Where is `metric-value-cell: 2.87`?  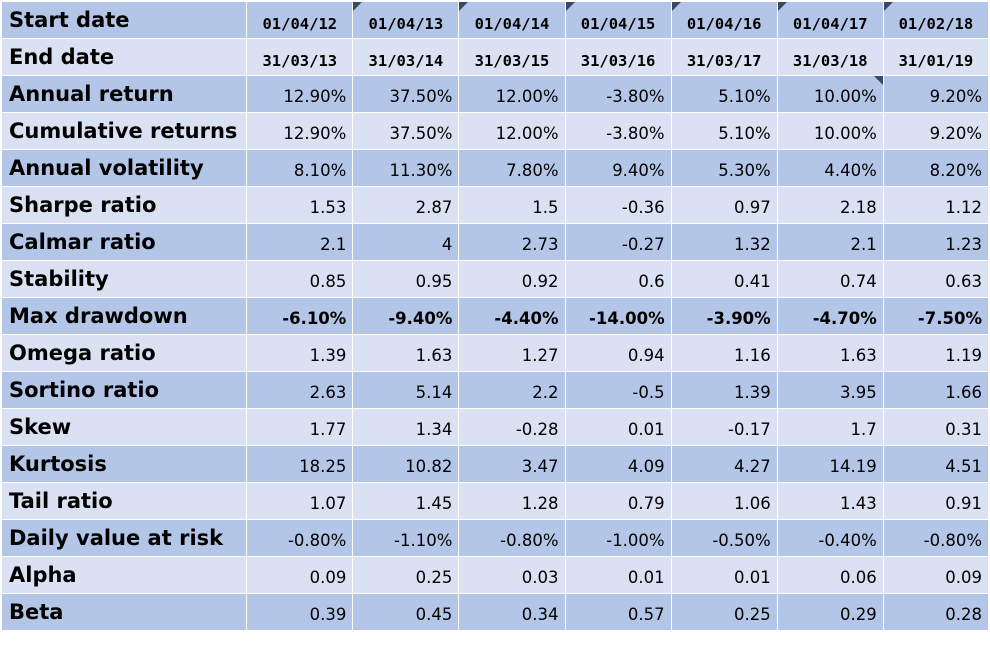
metric-value-cell: 2.87 is located at coordinates (406, 205).